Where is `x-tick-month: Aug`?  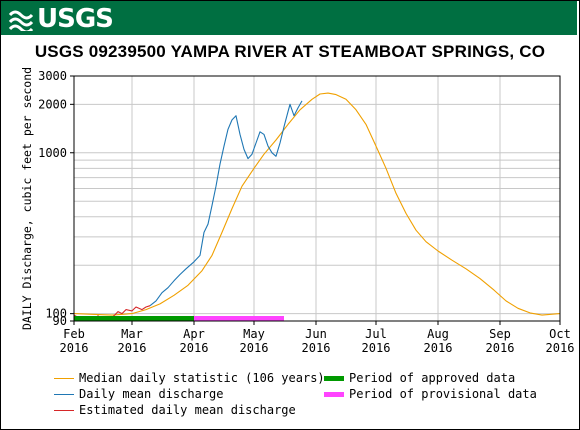
x-tick-month: Aug is located at coordinates (438, 334).